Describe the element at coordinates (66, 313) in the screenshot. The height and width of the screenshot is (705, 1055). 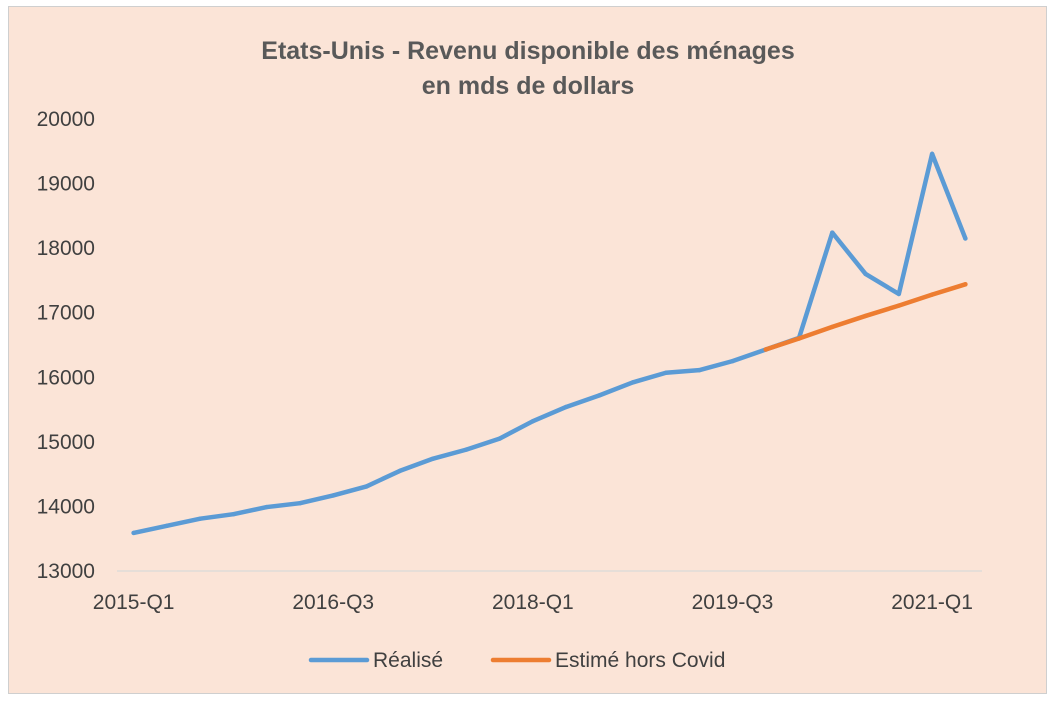
I see `y-tick-label: 17000` at that location.